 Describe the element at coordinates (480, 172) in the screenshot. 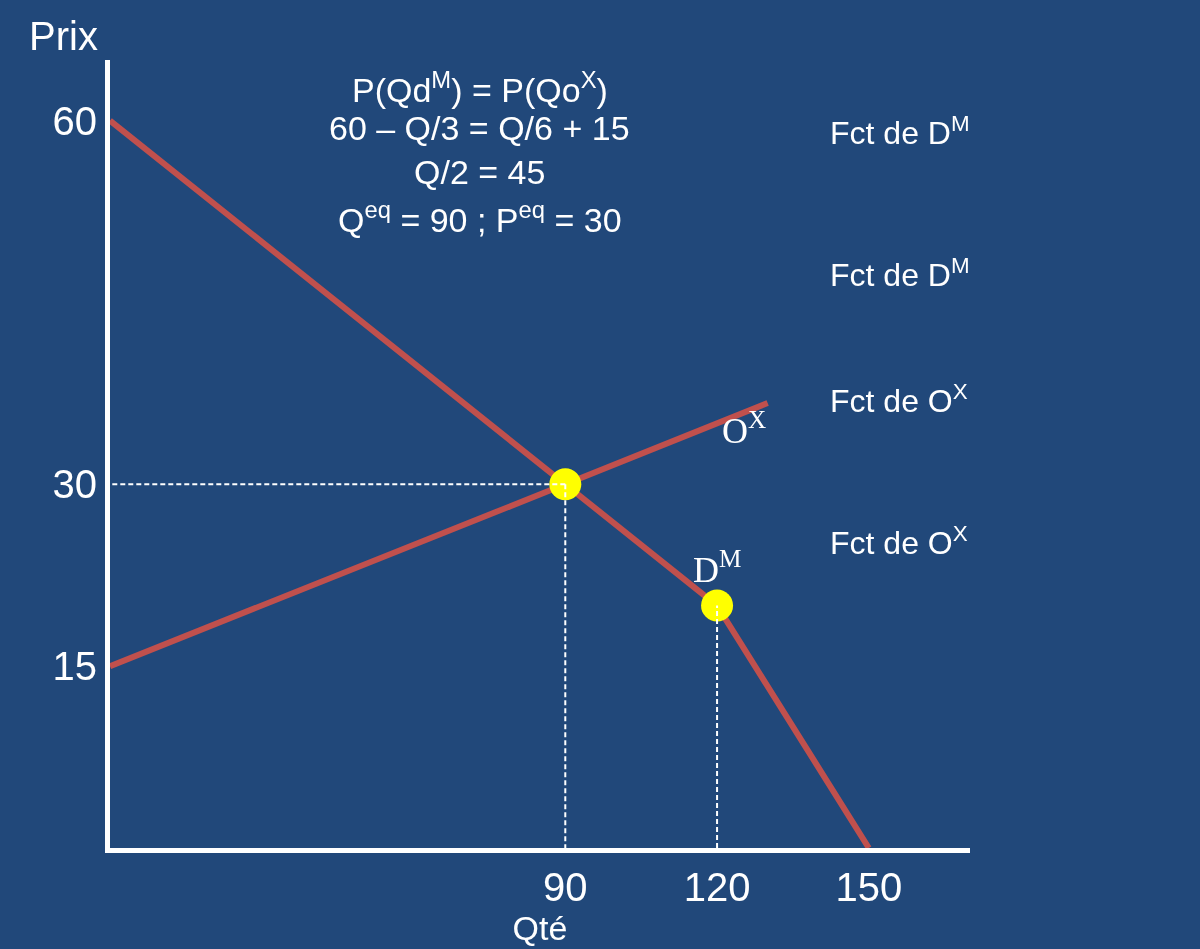

I see `annotation: Q/2 = 45` at that location.